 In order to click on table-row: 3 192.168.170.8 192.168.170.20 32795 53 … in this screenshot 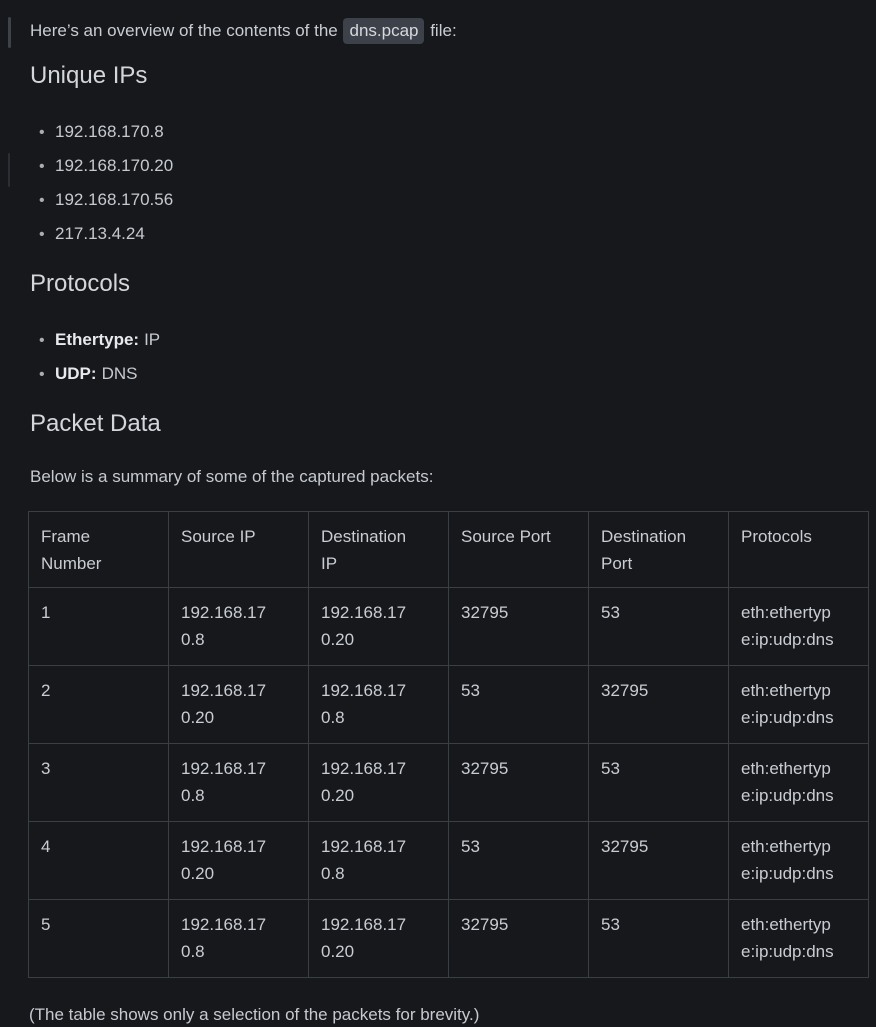, I will do `click(448, 782)`.